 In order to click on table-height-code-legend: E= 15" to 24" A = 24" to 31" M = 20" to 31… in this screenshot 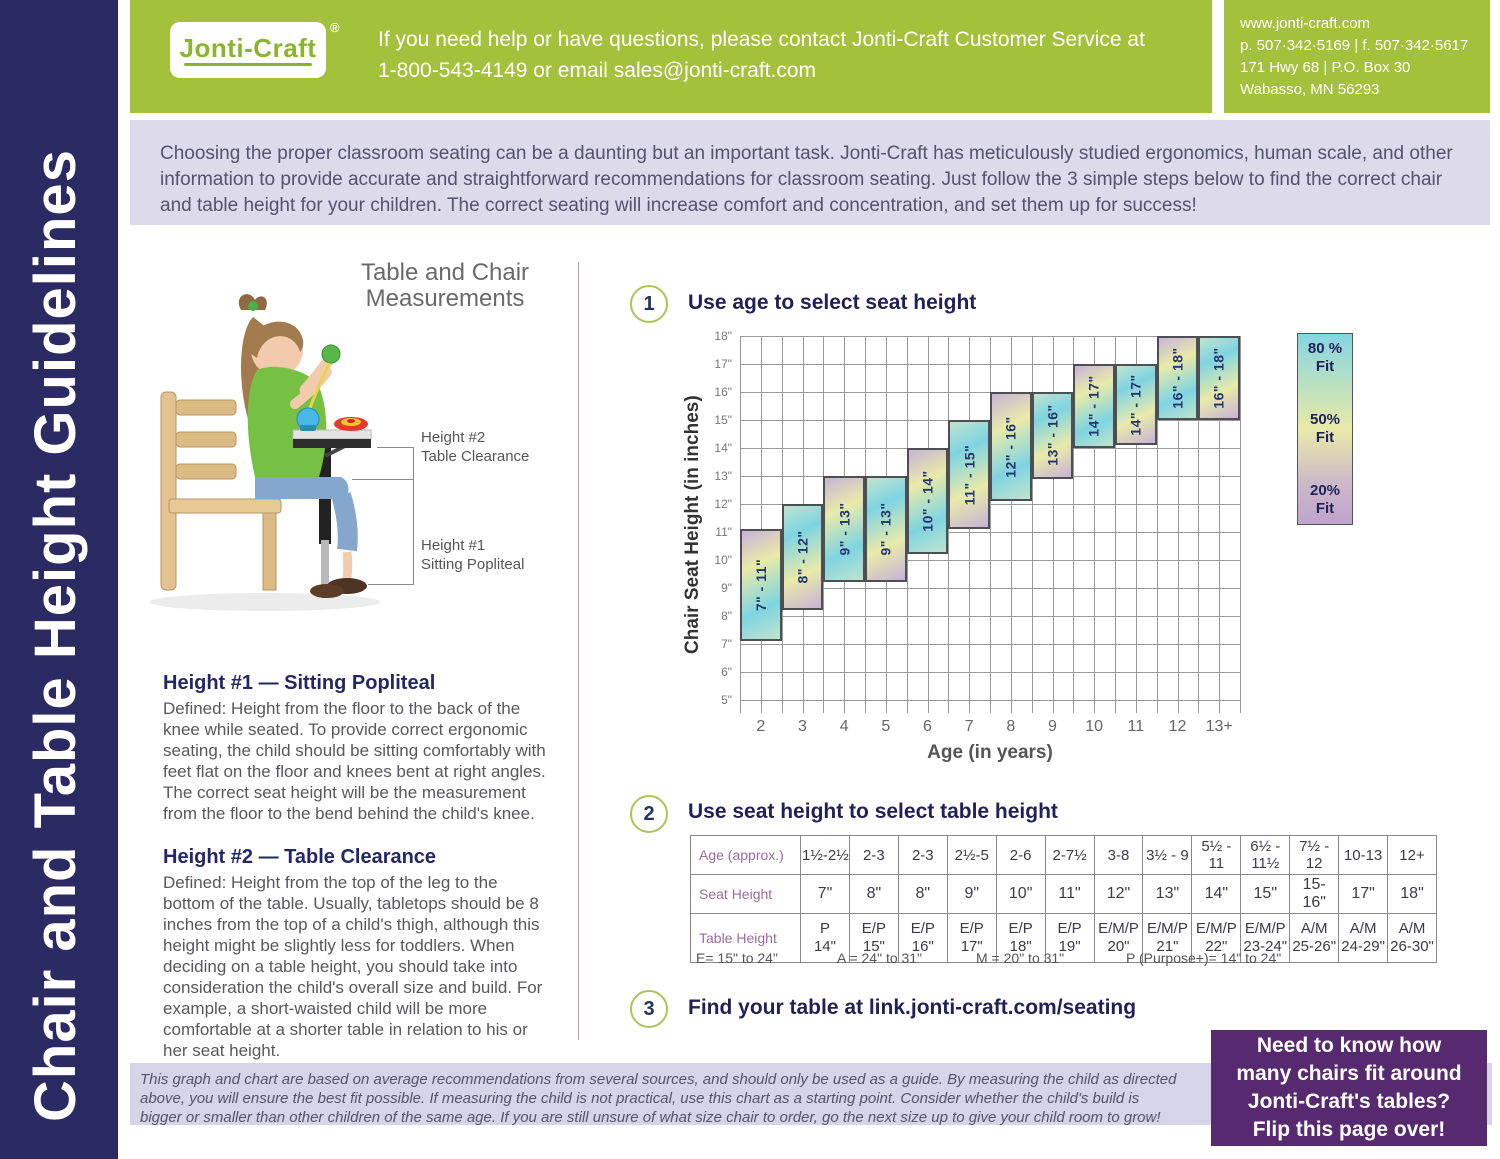, I will do `click(1070, 959)`.